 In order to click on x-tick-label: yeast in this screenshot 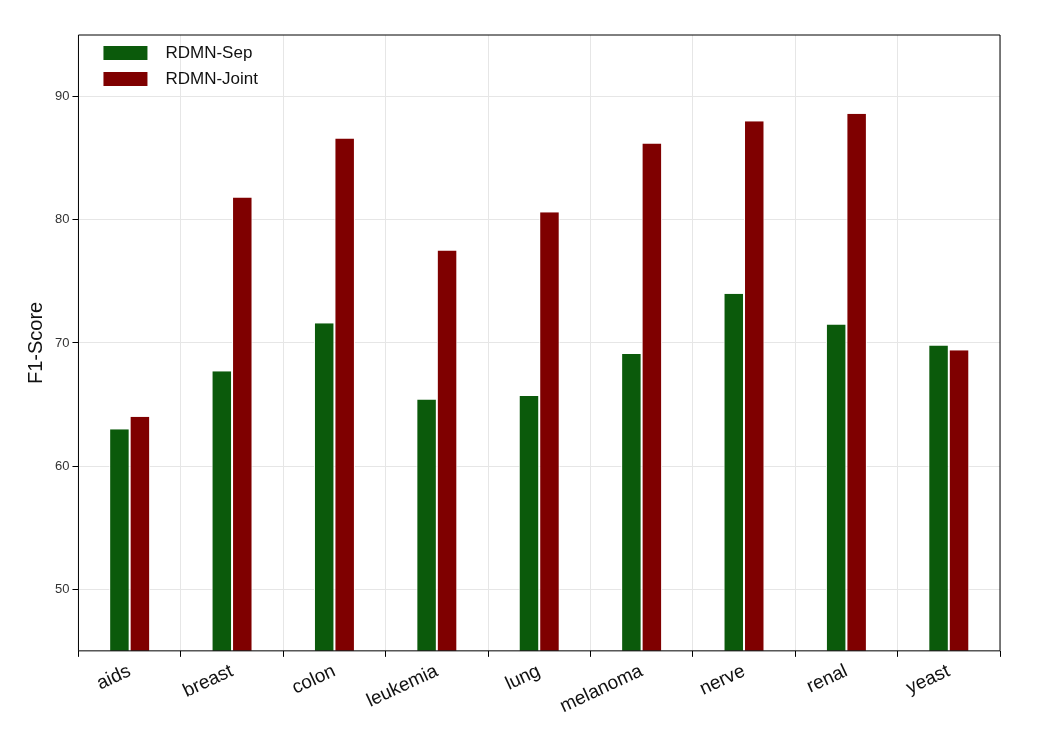, I will do `click(928, 678)`.